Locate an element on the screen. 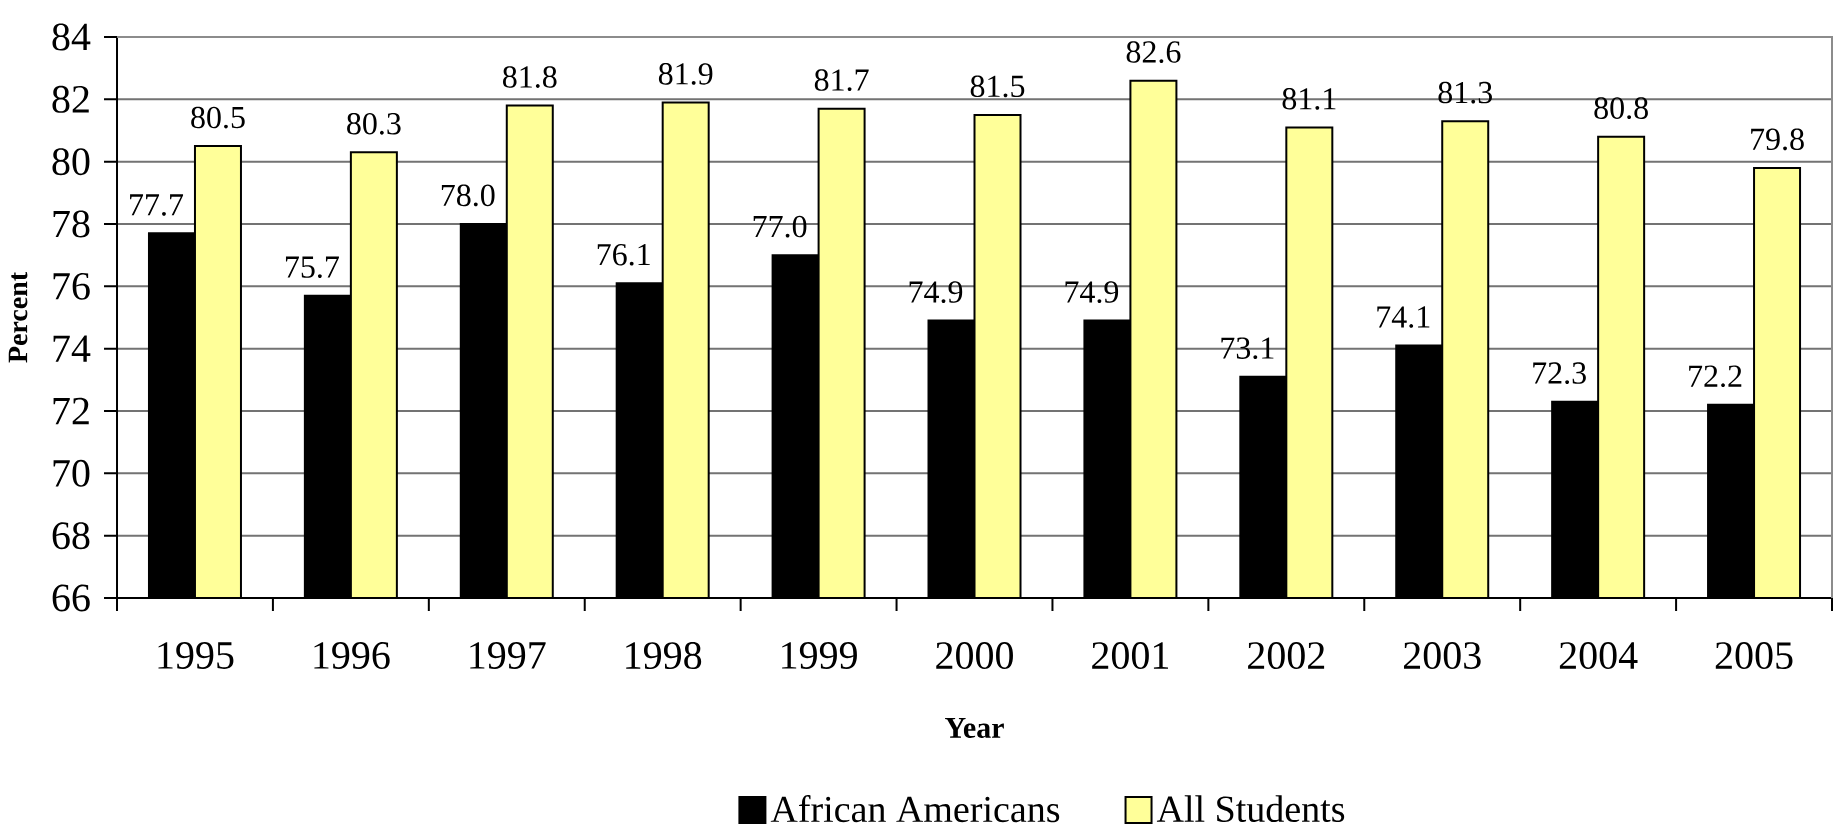  data-label: 81.5 is located at coordinates (997, 86).